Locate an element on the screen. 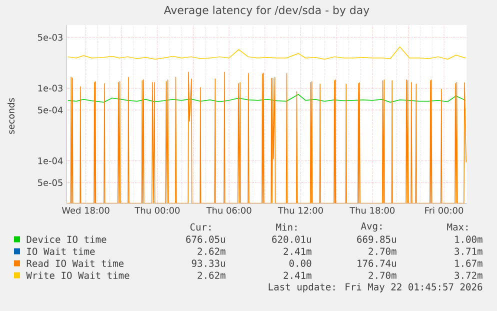 The height and width of the screenshot is (311, 497). text: 93.33u is located at coordinates (208, 263).